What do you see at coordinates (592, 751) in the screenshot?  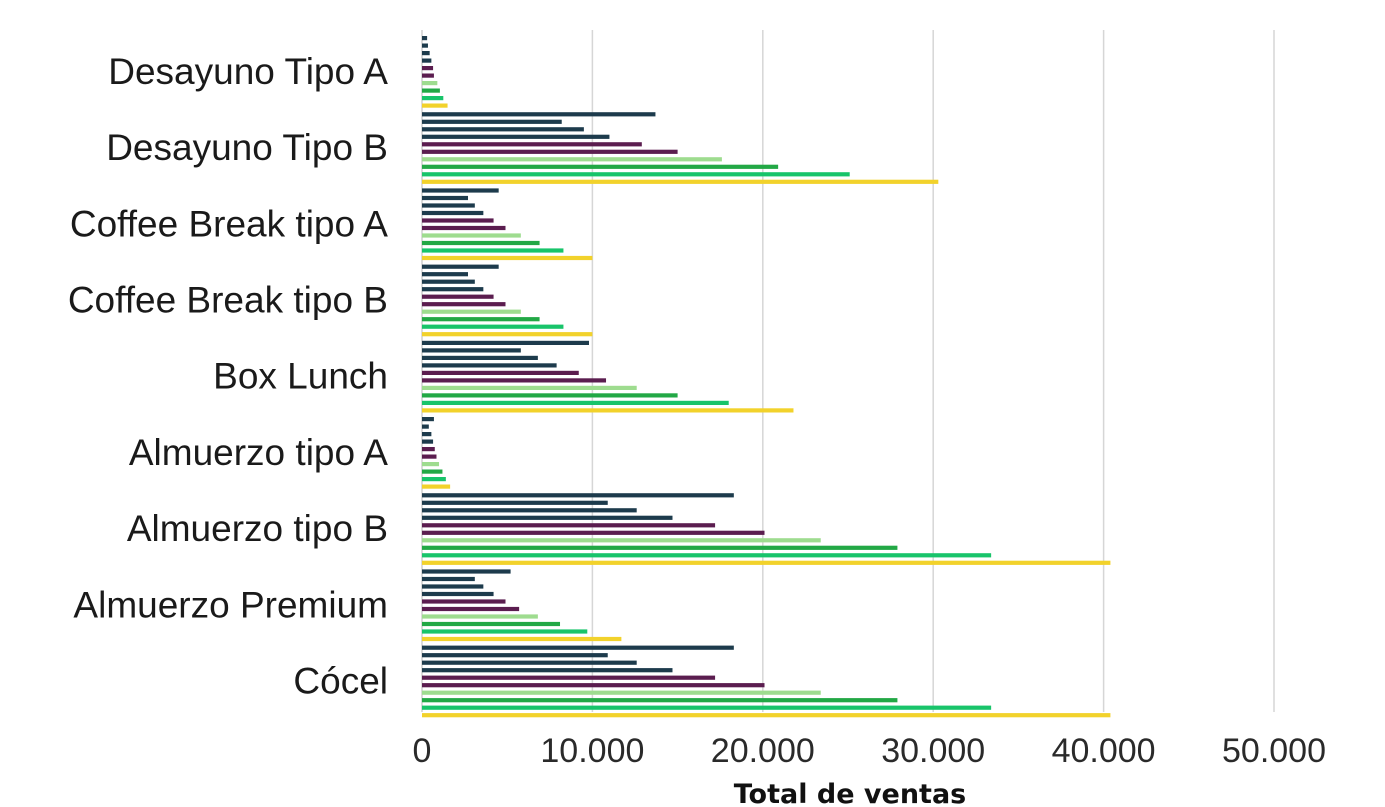 I see `x-tick-label: 10.000` at bounding box center [592, 751].